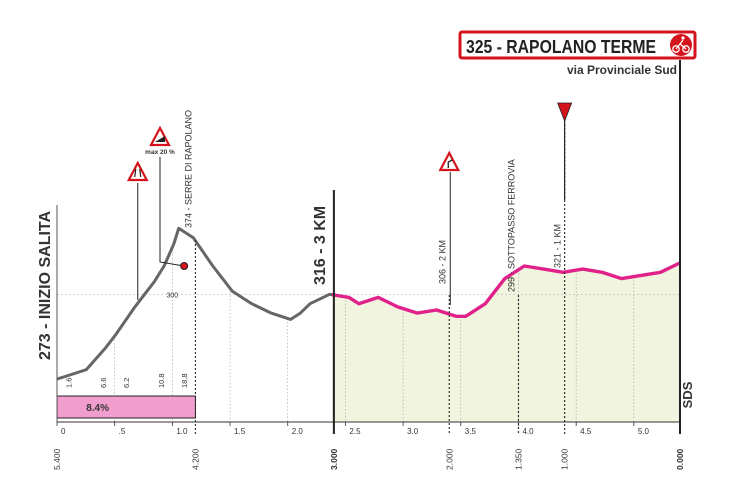 The width and height of the screenshot is (737, 500). What do you see at coordinates (644, 431) in the screenshot?
I see `distance-tick-label: 5.0` at bounding box center [644, 431].